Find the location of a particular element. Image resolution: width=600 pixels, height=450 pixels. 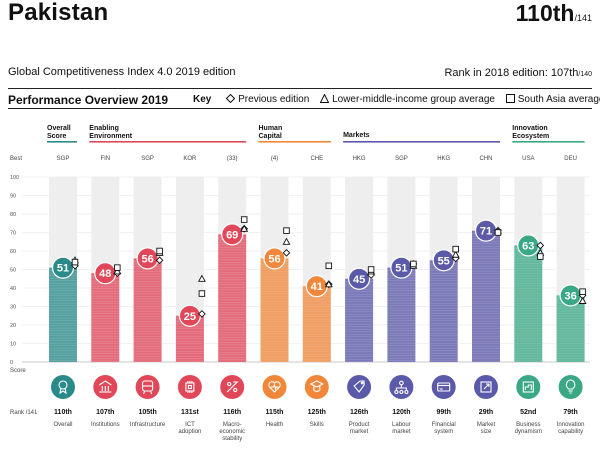

infrastructure-icon is located at coordinates (148, 387).